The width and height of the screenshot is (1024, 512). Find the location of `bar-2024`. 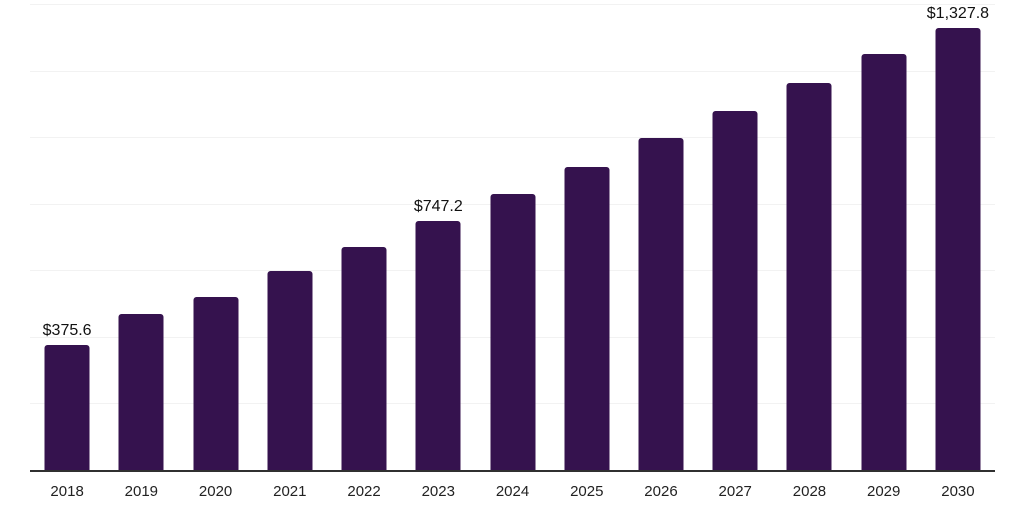

bar-2024 is located at coordinates (513, 332).